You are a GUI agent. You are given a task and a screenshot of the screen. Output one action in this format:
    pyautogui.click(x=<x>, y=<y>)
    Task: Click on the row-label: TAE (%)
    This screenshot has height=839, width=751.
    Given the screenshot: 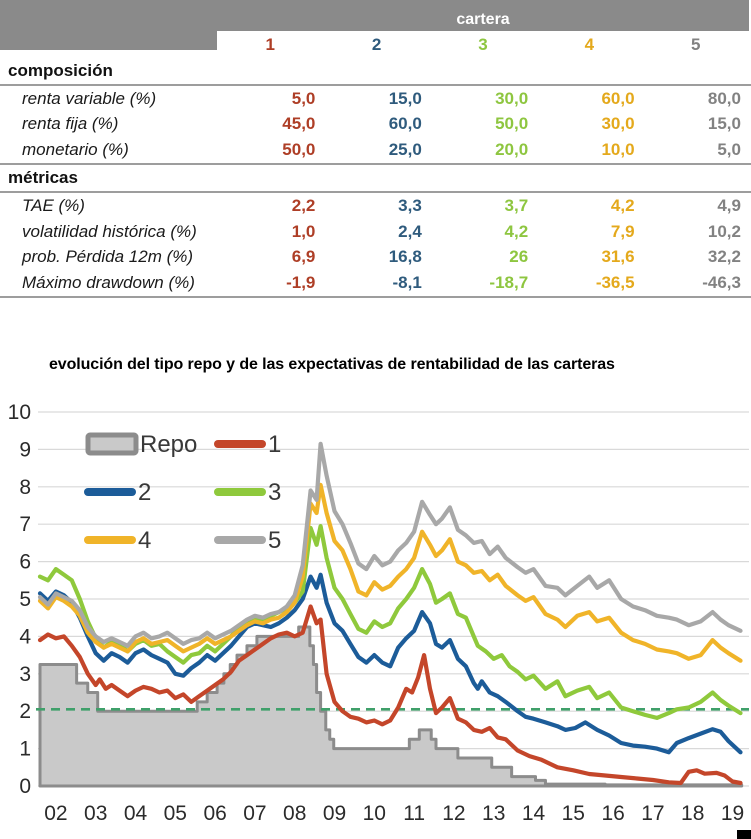 What is the action you would take?
    pyautogui.click(x=53, y=205)
    